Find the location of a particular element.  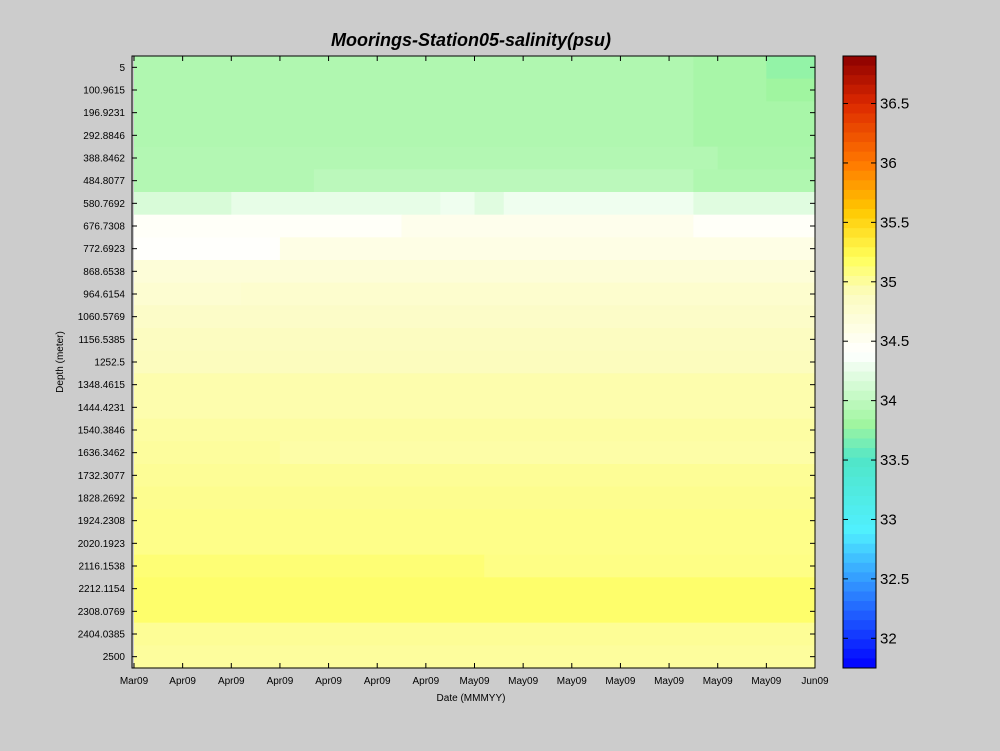

x-tick-label: Jun09 is located at coordinates (815, 681).